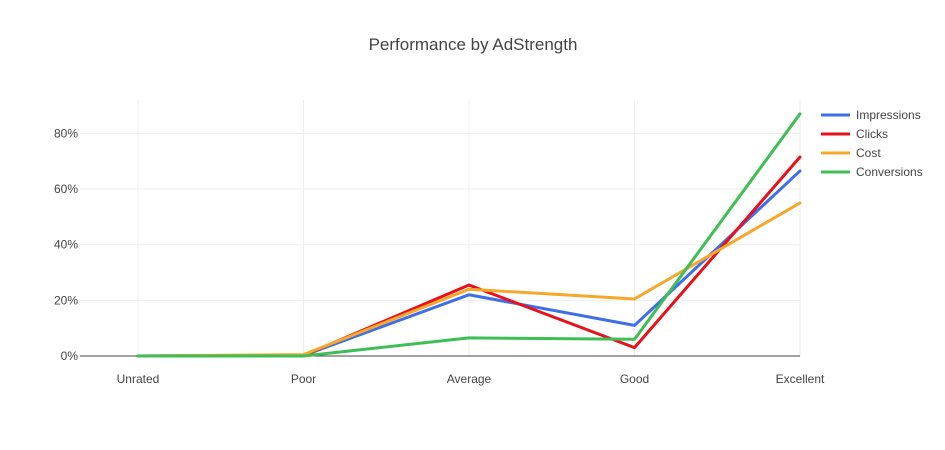 Image resolution: width=945 pixels, height=450 pixels. What do you see at coordinates (66, 133) in the screenshot?
I see `y-tick-label: 80%` at bounding box center [66, 133].